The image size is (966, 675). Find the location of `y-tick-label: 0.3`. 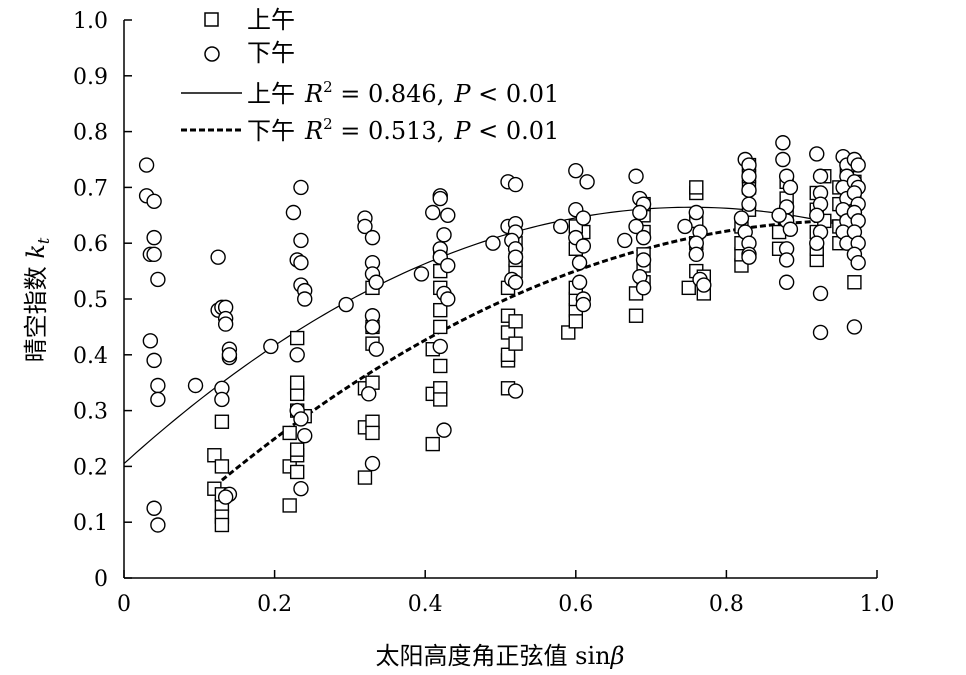

y-tick-label: 0.3 is located at coordinates (90, 412).